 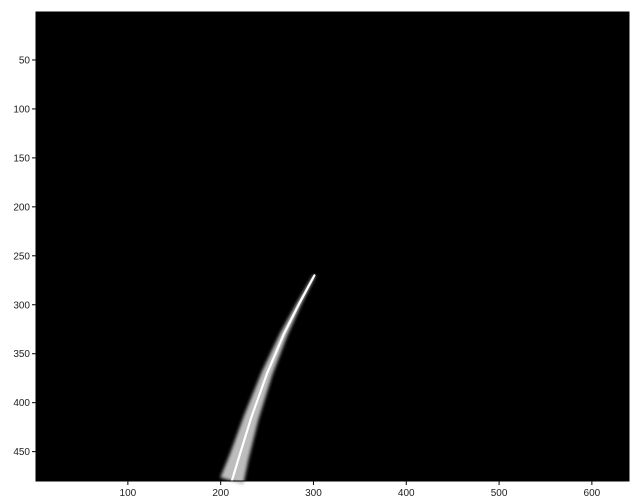 I want to click on x-tick-label: 400, so click(x=406, y=493).